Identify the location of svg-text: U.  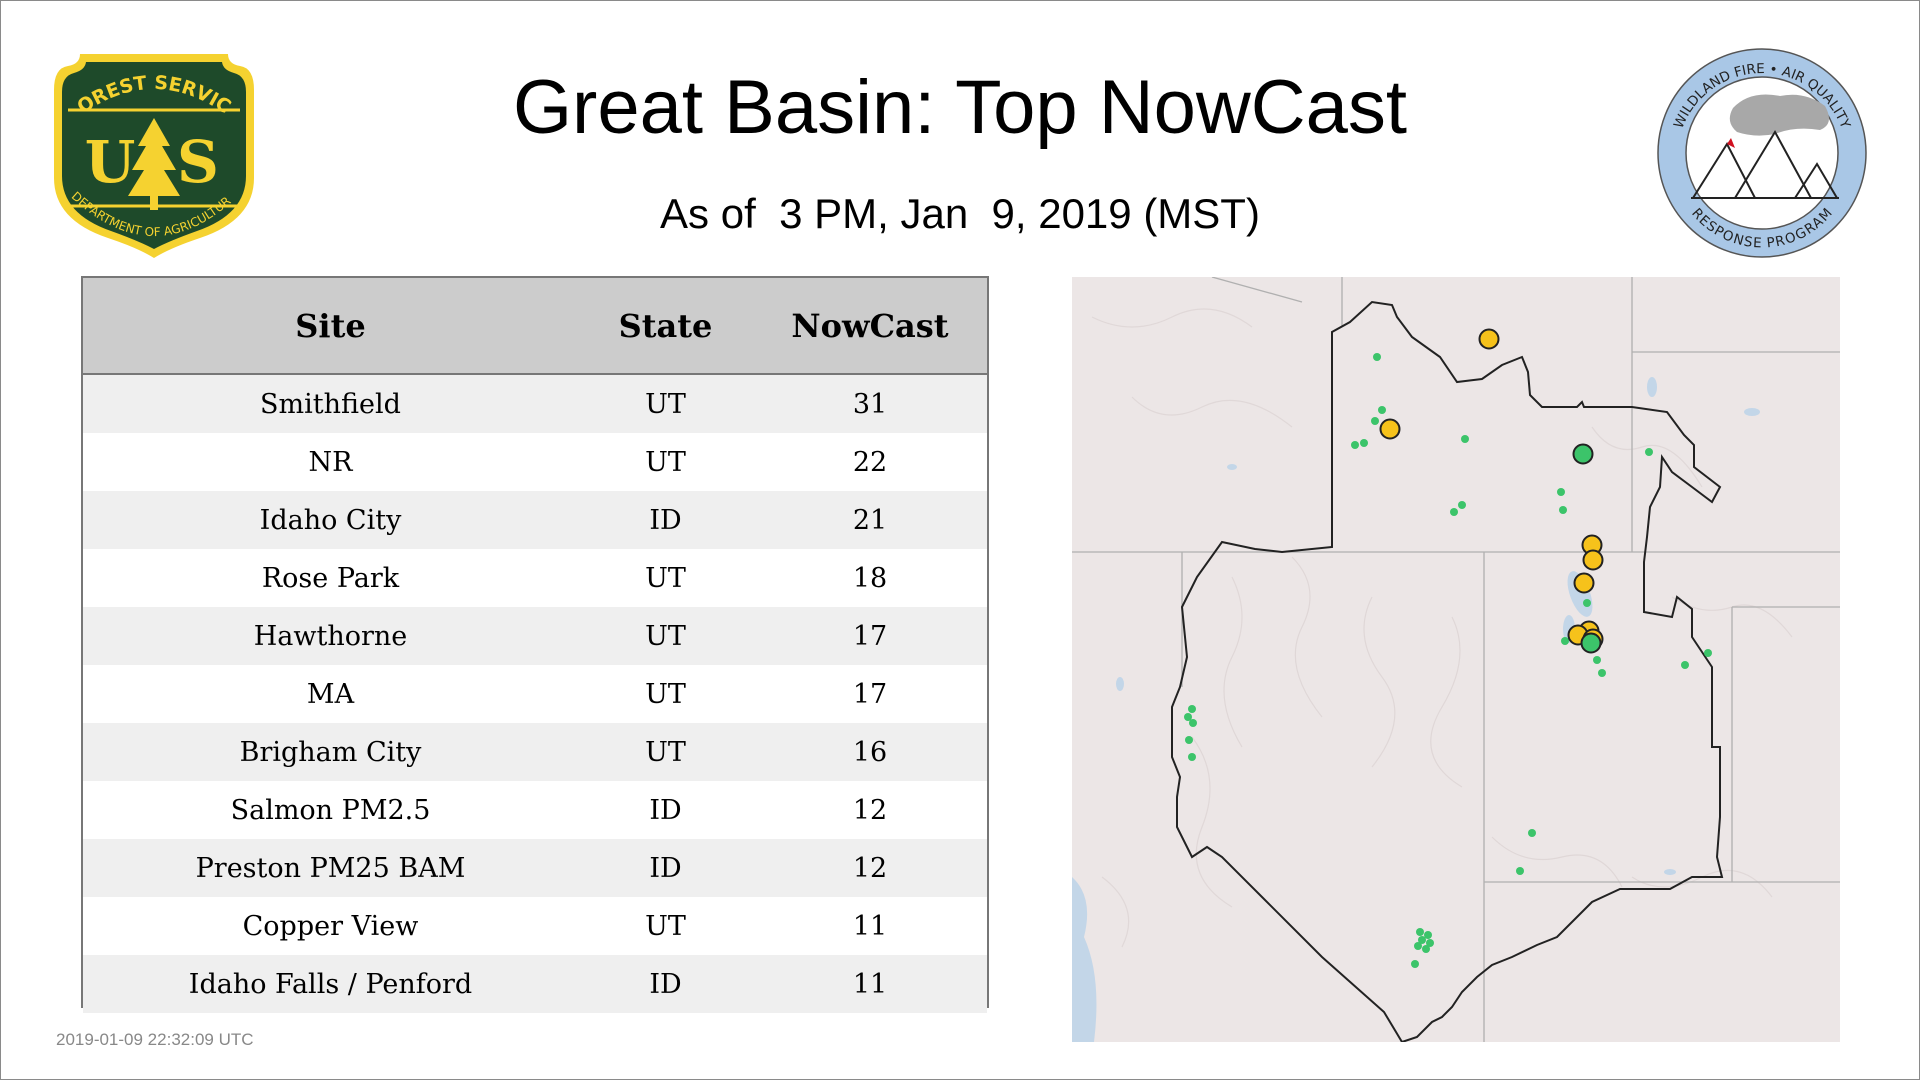
(110, 162).